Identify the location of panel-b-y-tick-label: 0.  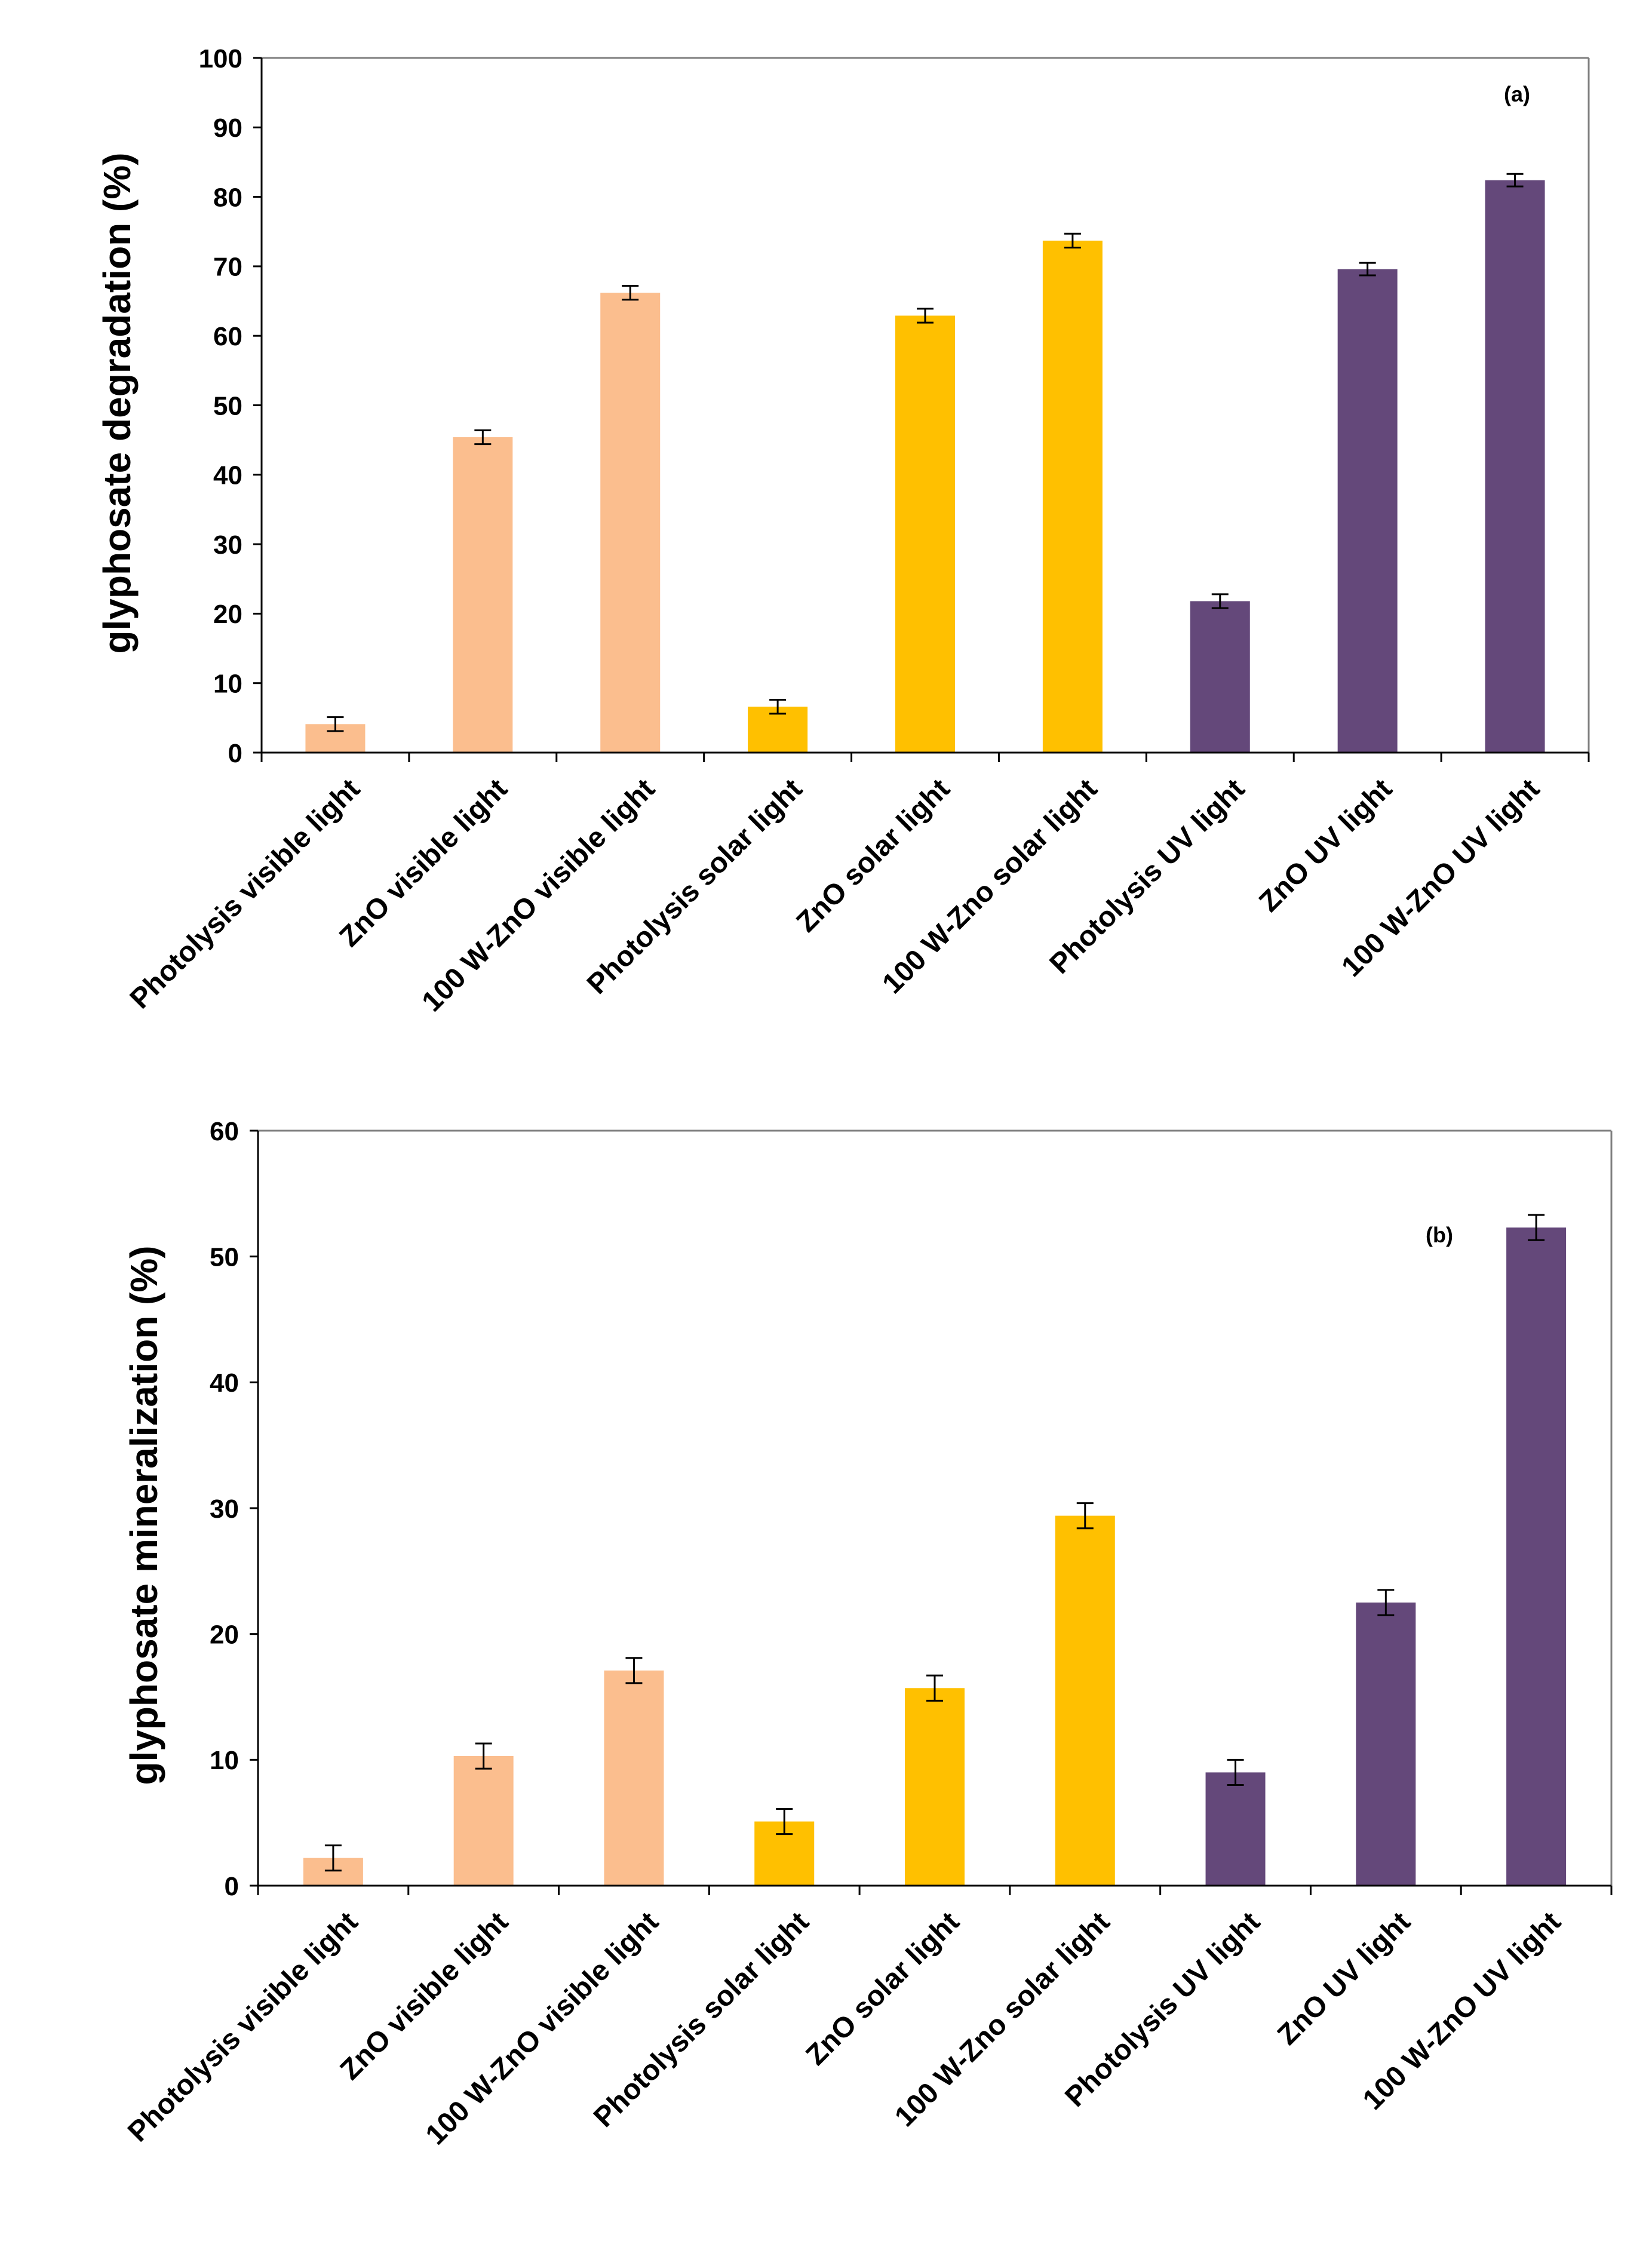
(232, 1887).